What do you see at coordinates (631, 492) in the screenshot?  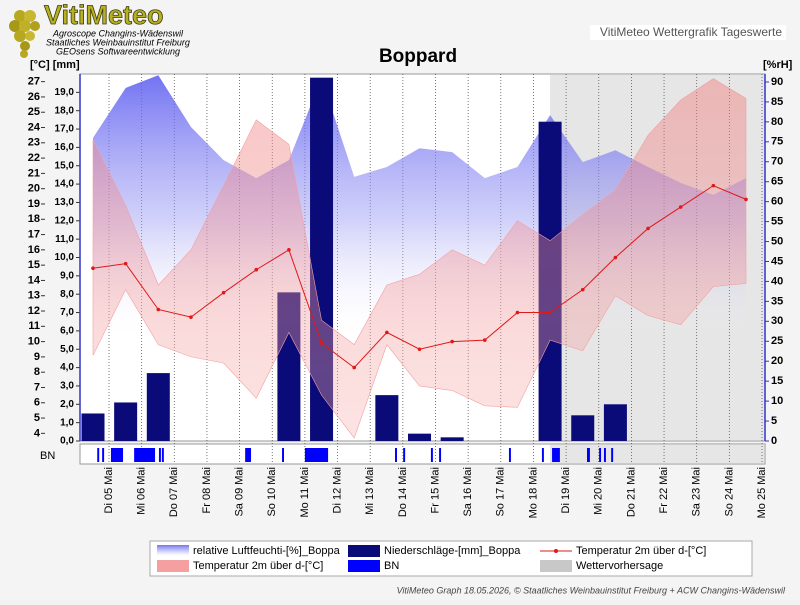 I see `x-tick-label: Do 21 Mai` at bounding box center [631, 492].